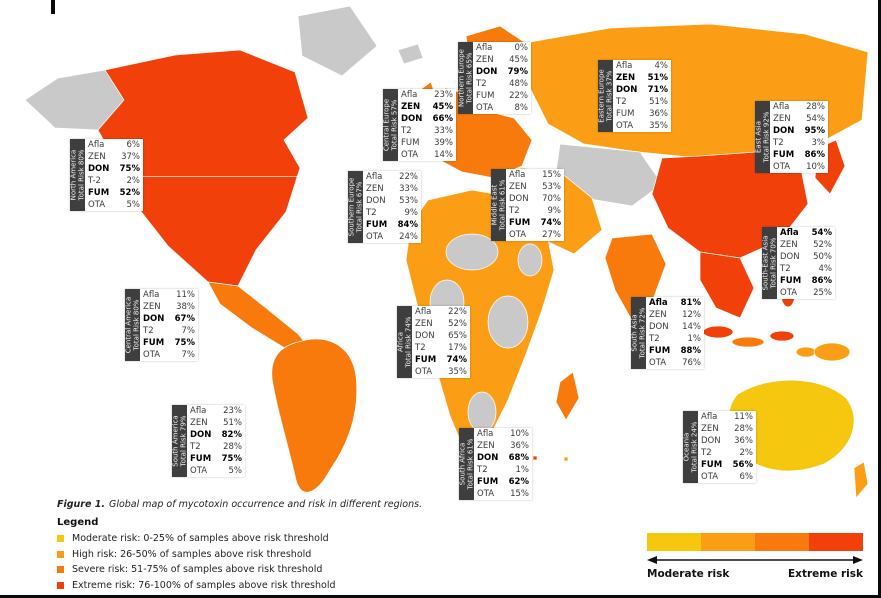 The height and width of the screenshot is (598, 881). I want to click on region-name: Southern Europe, so click(351, 207).